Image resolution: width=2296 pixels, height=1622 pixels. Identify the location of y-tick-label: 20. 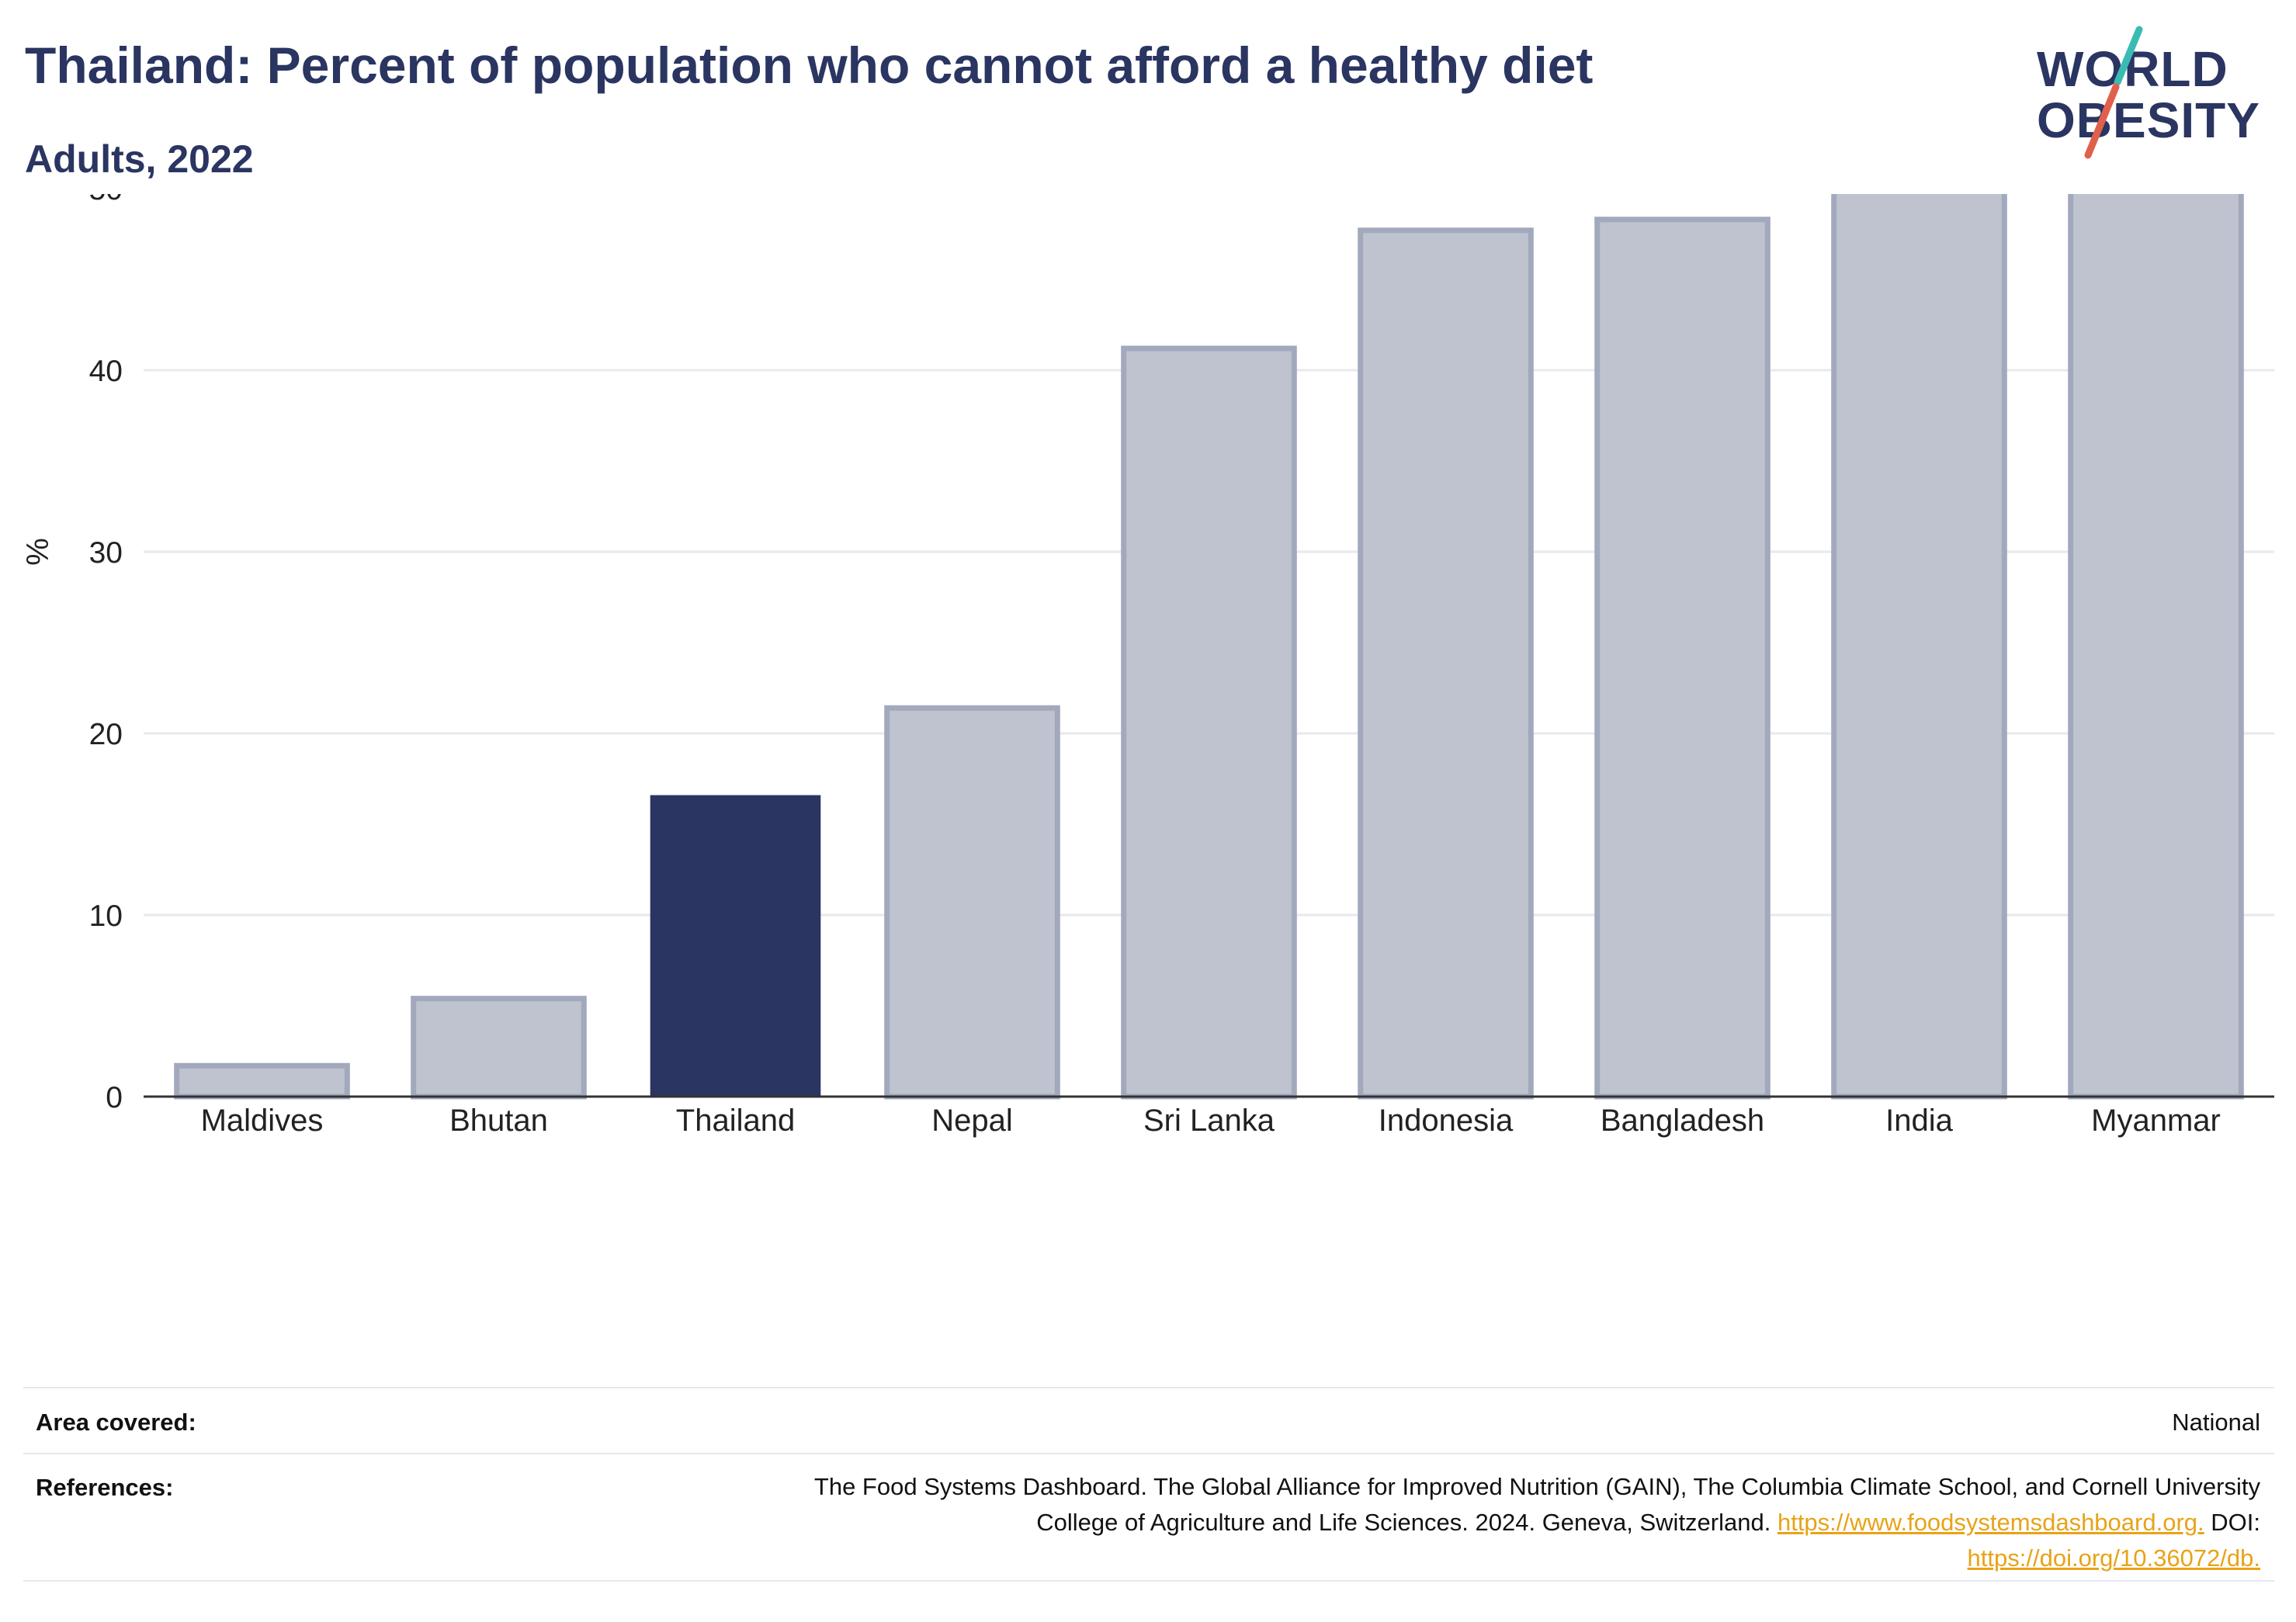
(106, 734).